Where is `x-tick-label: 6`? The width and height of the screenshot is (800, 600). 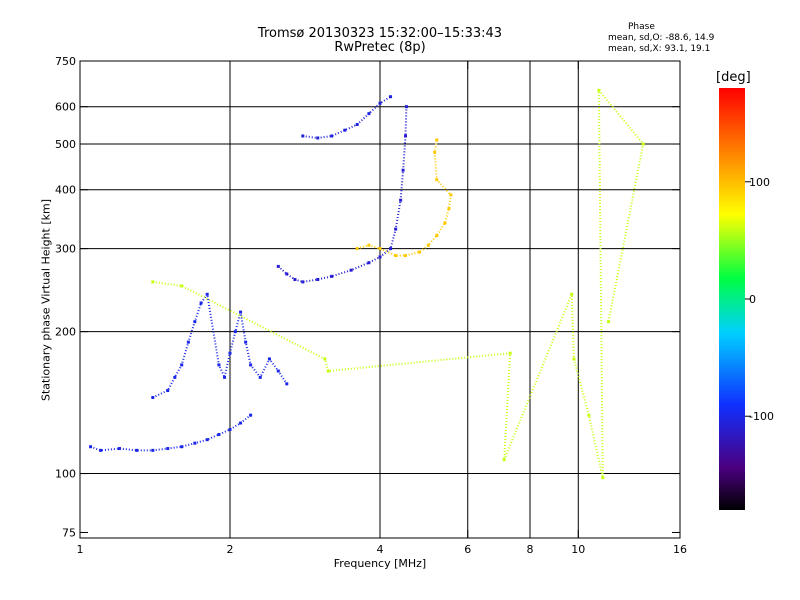
x-tick-label: 6 is located at coordinates (467, 549).